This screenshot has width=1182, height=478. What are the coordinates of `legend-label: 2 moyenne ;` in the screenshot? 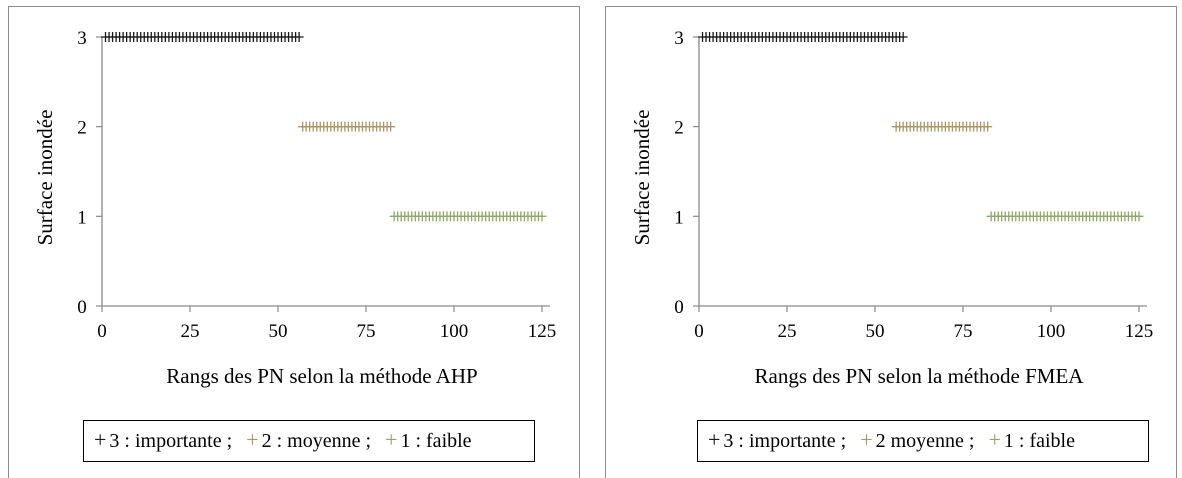 It's located at (925, 441).